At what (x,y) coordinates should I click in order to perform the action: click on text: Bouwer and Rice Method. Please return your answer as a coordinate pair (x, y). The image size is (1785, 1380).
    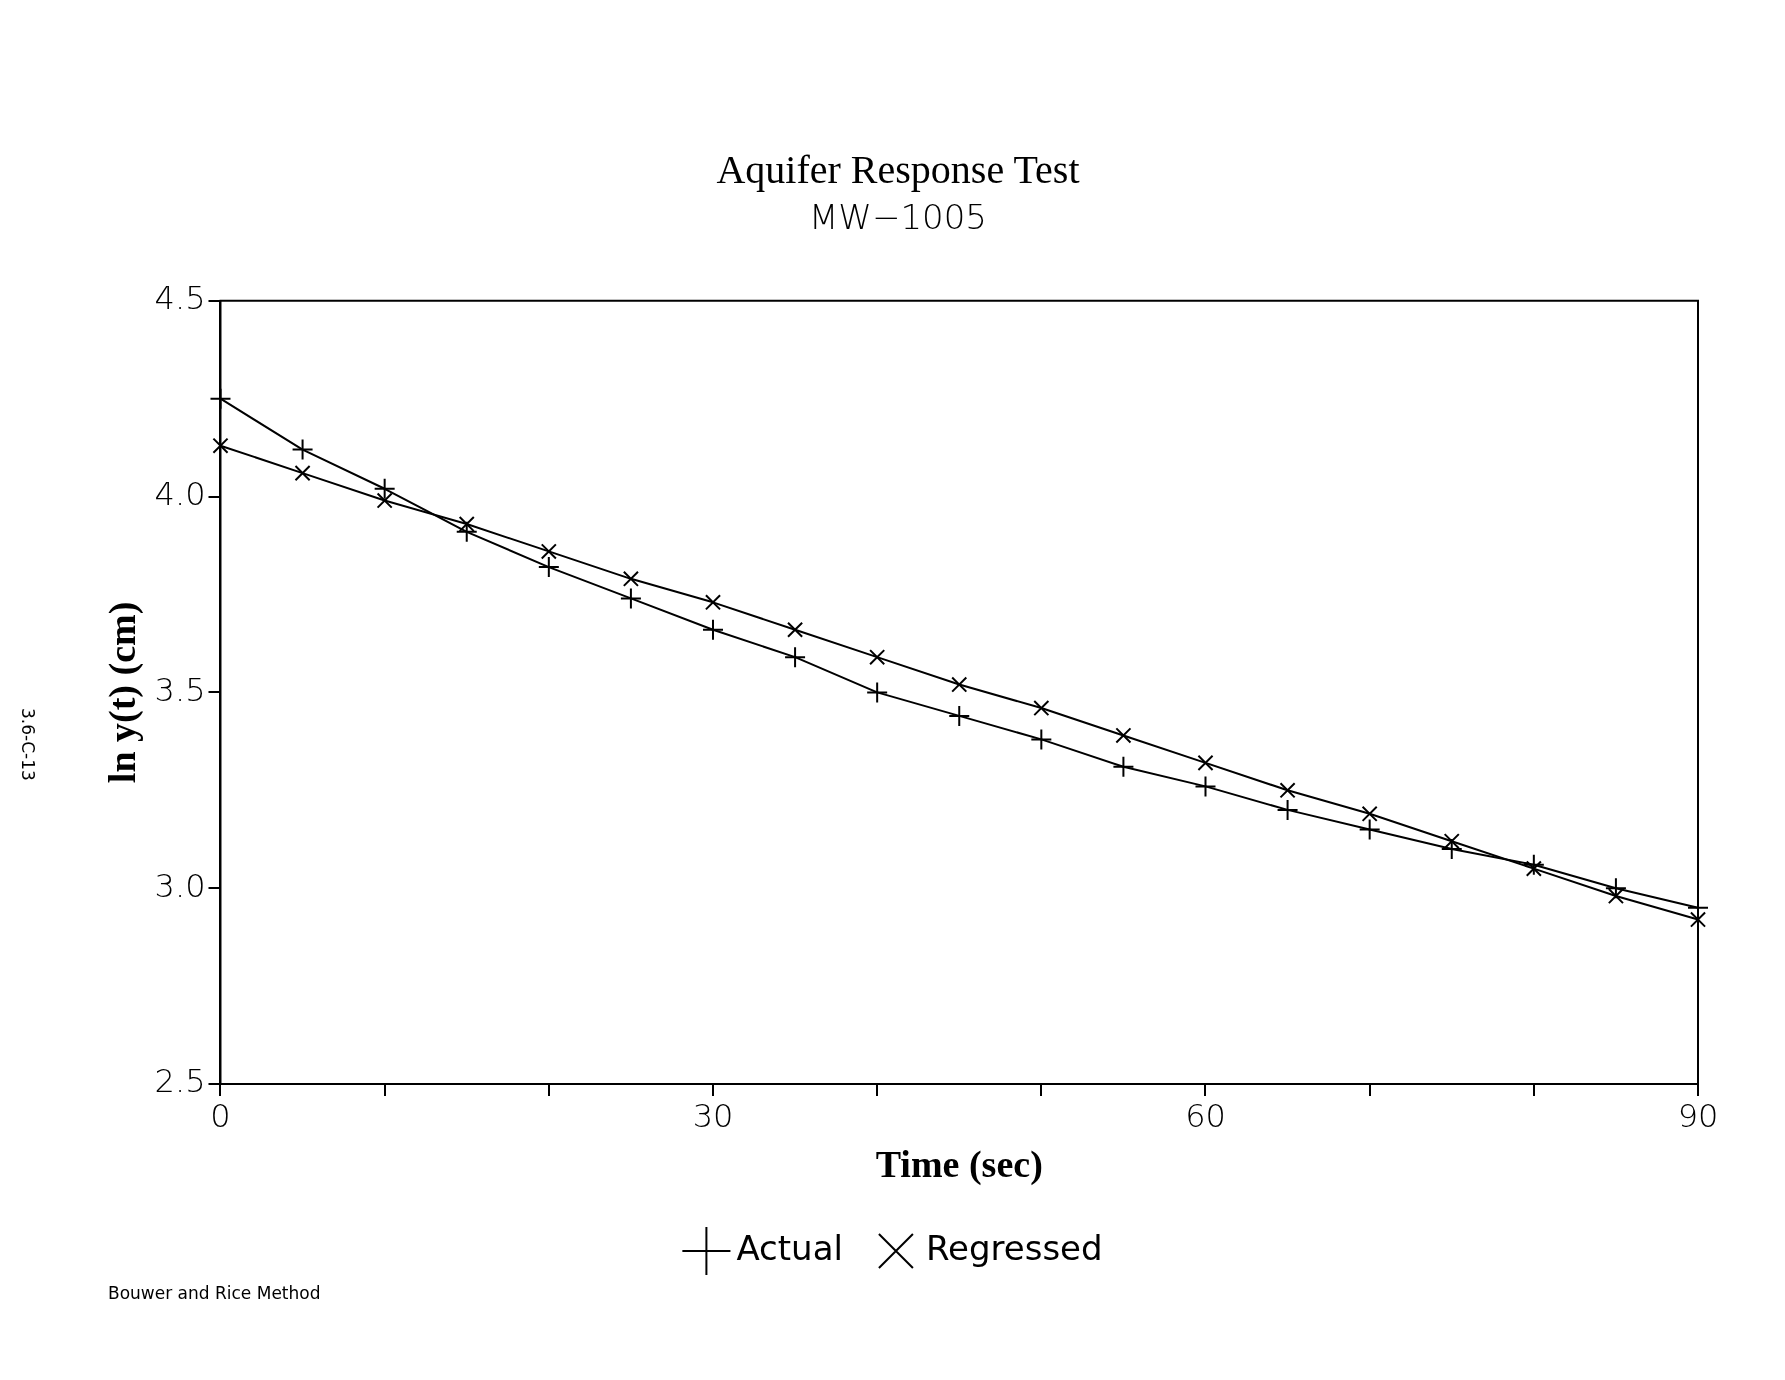
    Looking at the image, I should click on (214, 1293).